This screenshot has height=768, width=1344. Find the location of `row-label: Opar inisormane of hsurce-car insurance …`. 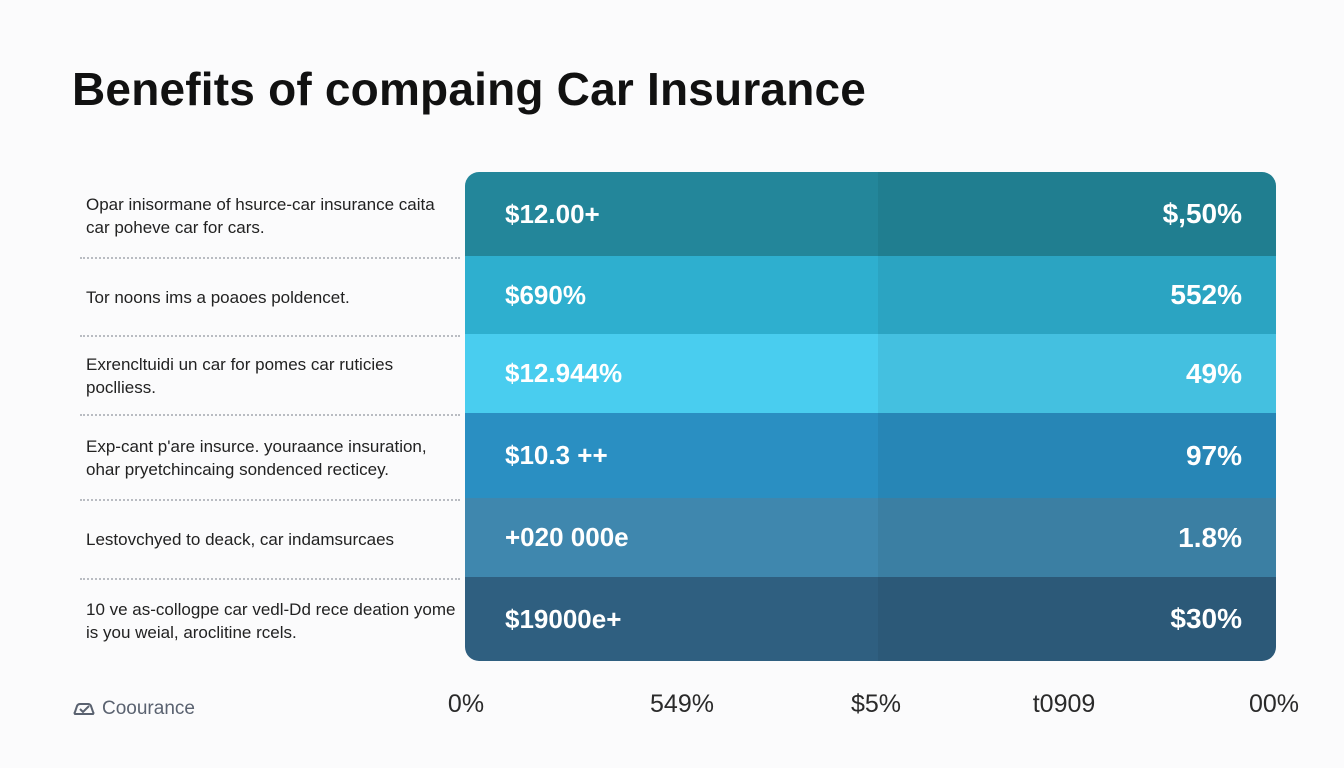

row-label: Opar inisormane of hsurce-car insurance … is located at coordinates (260, 216).